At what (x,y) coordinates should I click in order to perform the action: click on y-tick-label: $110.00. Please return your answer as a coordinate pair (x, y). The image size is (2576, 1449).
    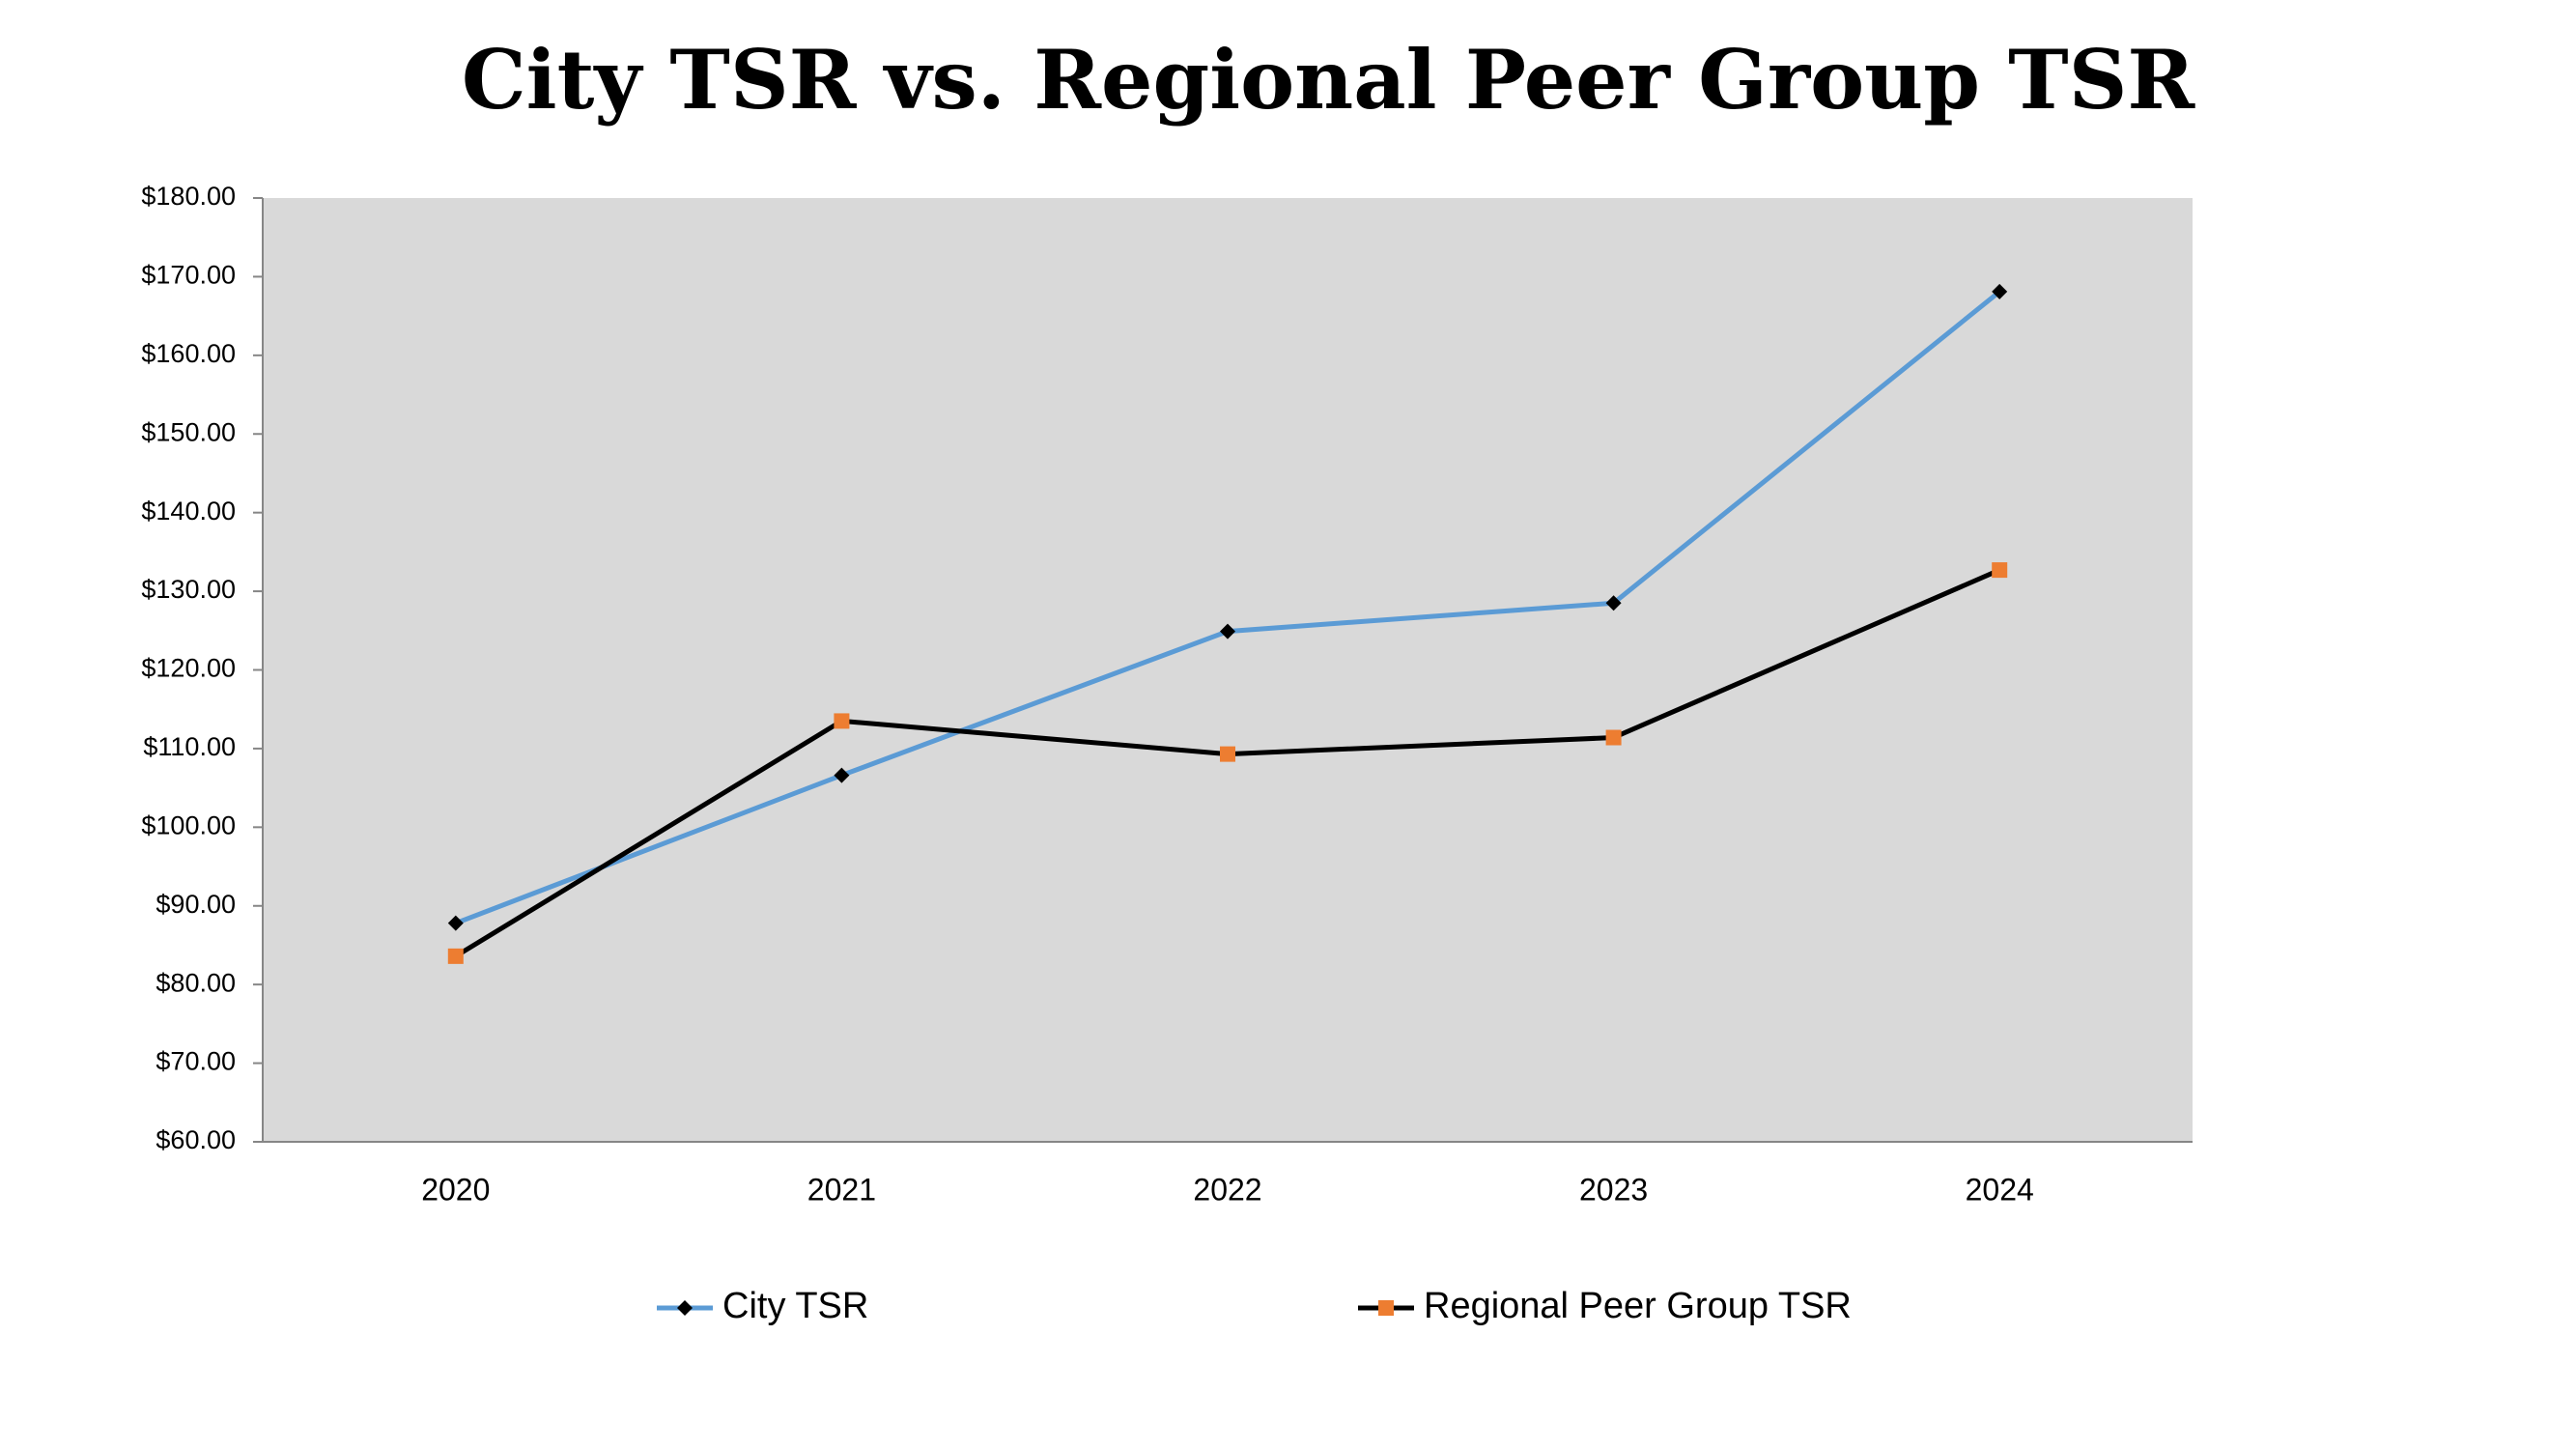
    Looking at the image, I should click on (189, 746).